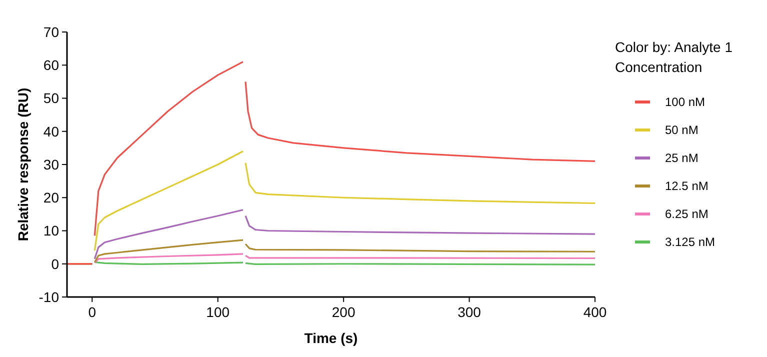 This screenshot has width=767, height=357. Describe the element at coordinates (681, 130) in the screenshot. I see `legend-label: 50 nM` at that location.